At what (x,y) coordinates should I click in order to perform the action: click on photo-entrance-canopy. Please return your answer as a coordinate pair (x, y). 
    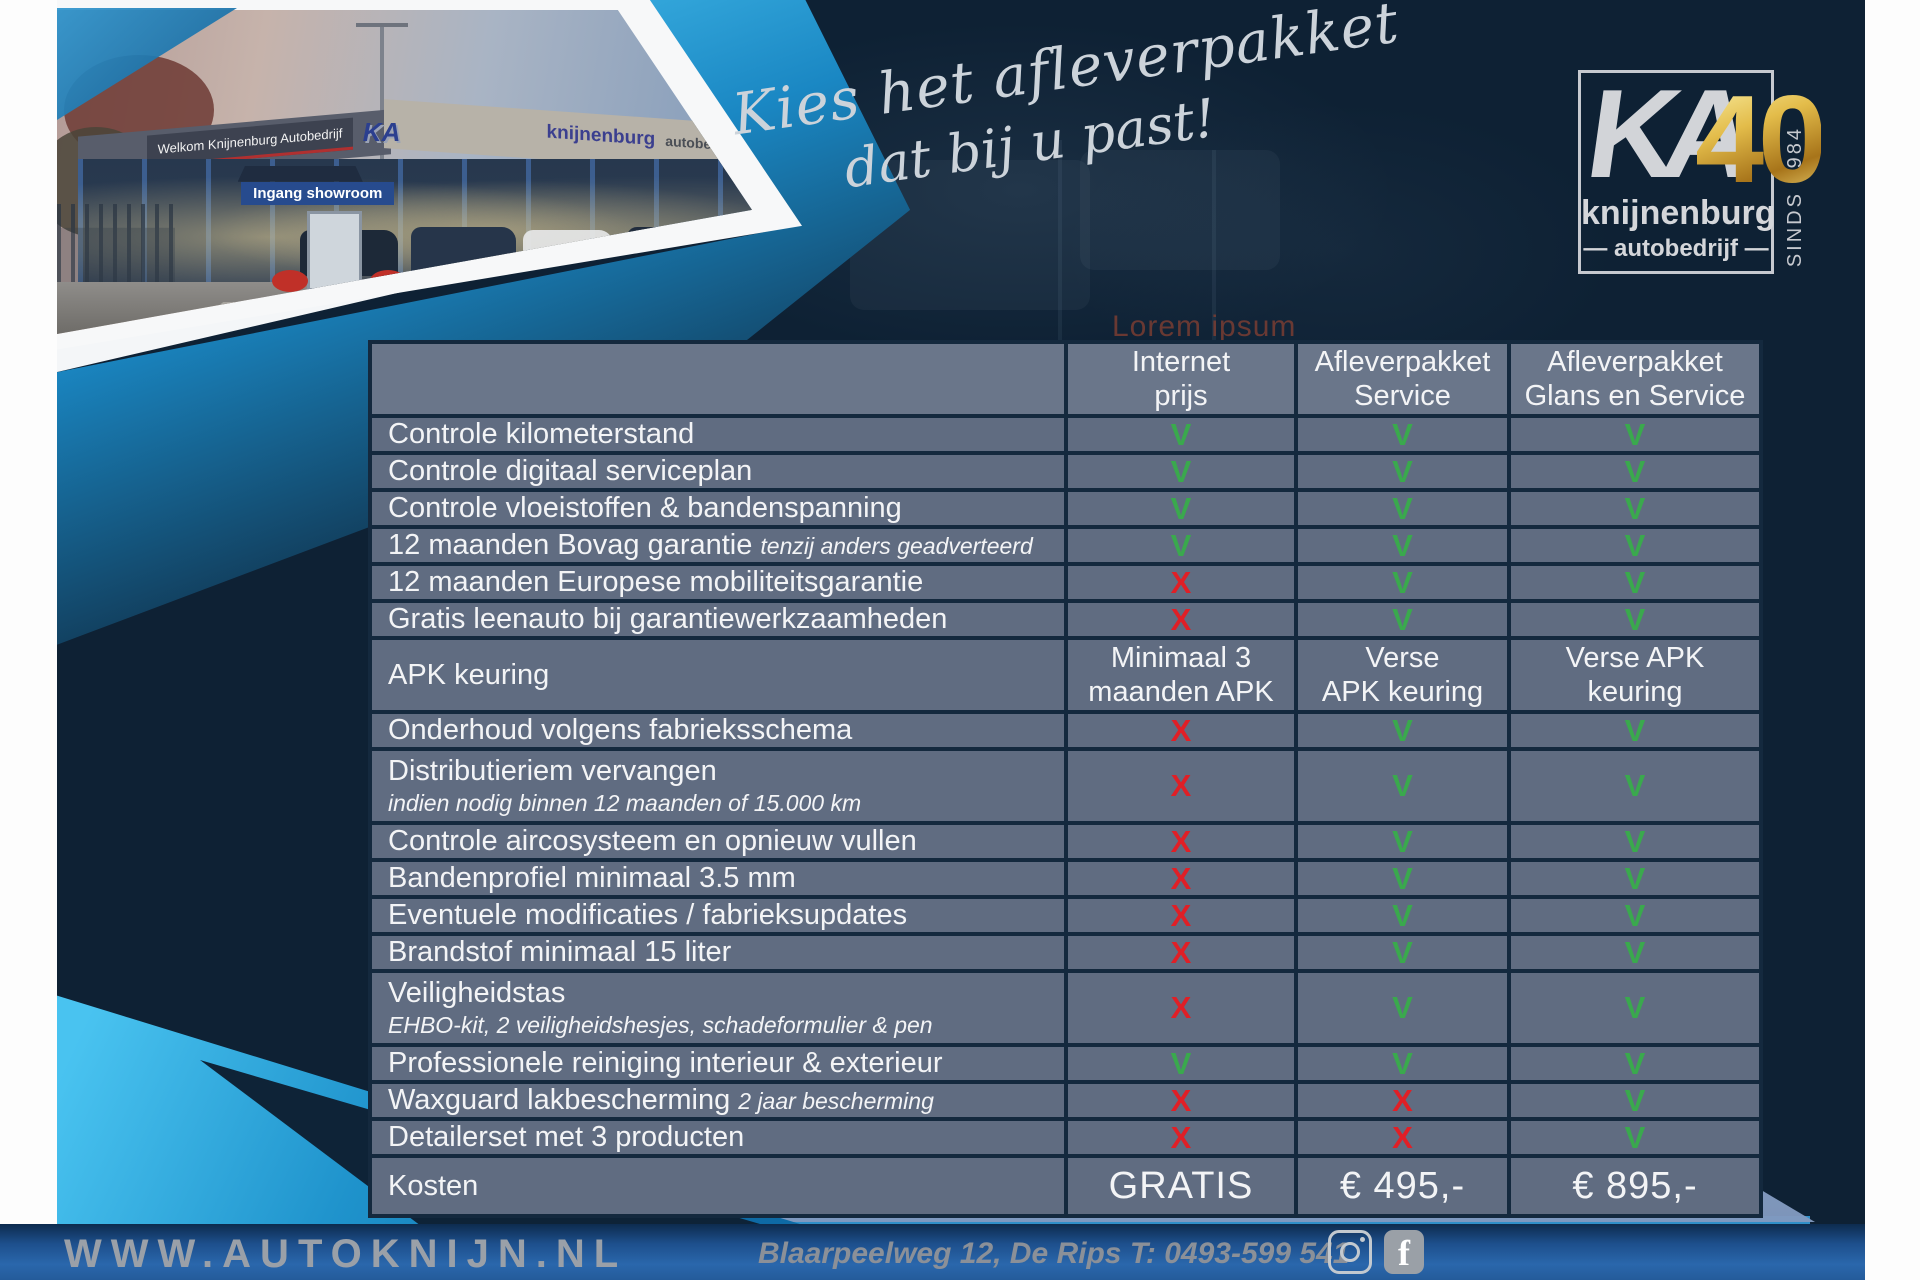
    Looking at the image, I should click on (300, 173).